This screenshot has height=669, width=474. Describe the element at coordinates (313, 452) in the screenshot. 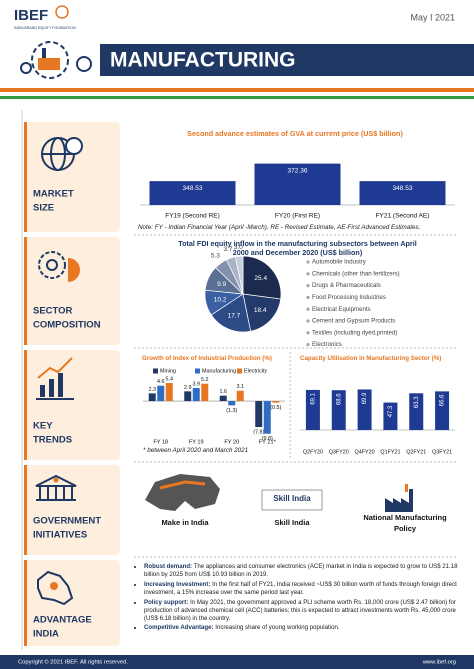

I see `x-tick-label: Q2FY20` at that location.